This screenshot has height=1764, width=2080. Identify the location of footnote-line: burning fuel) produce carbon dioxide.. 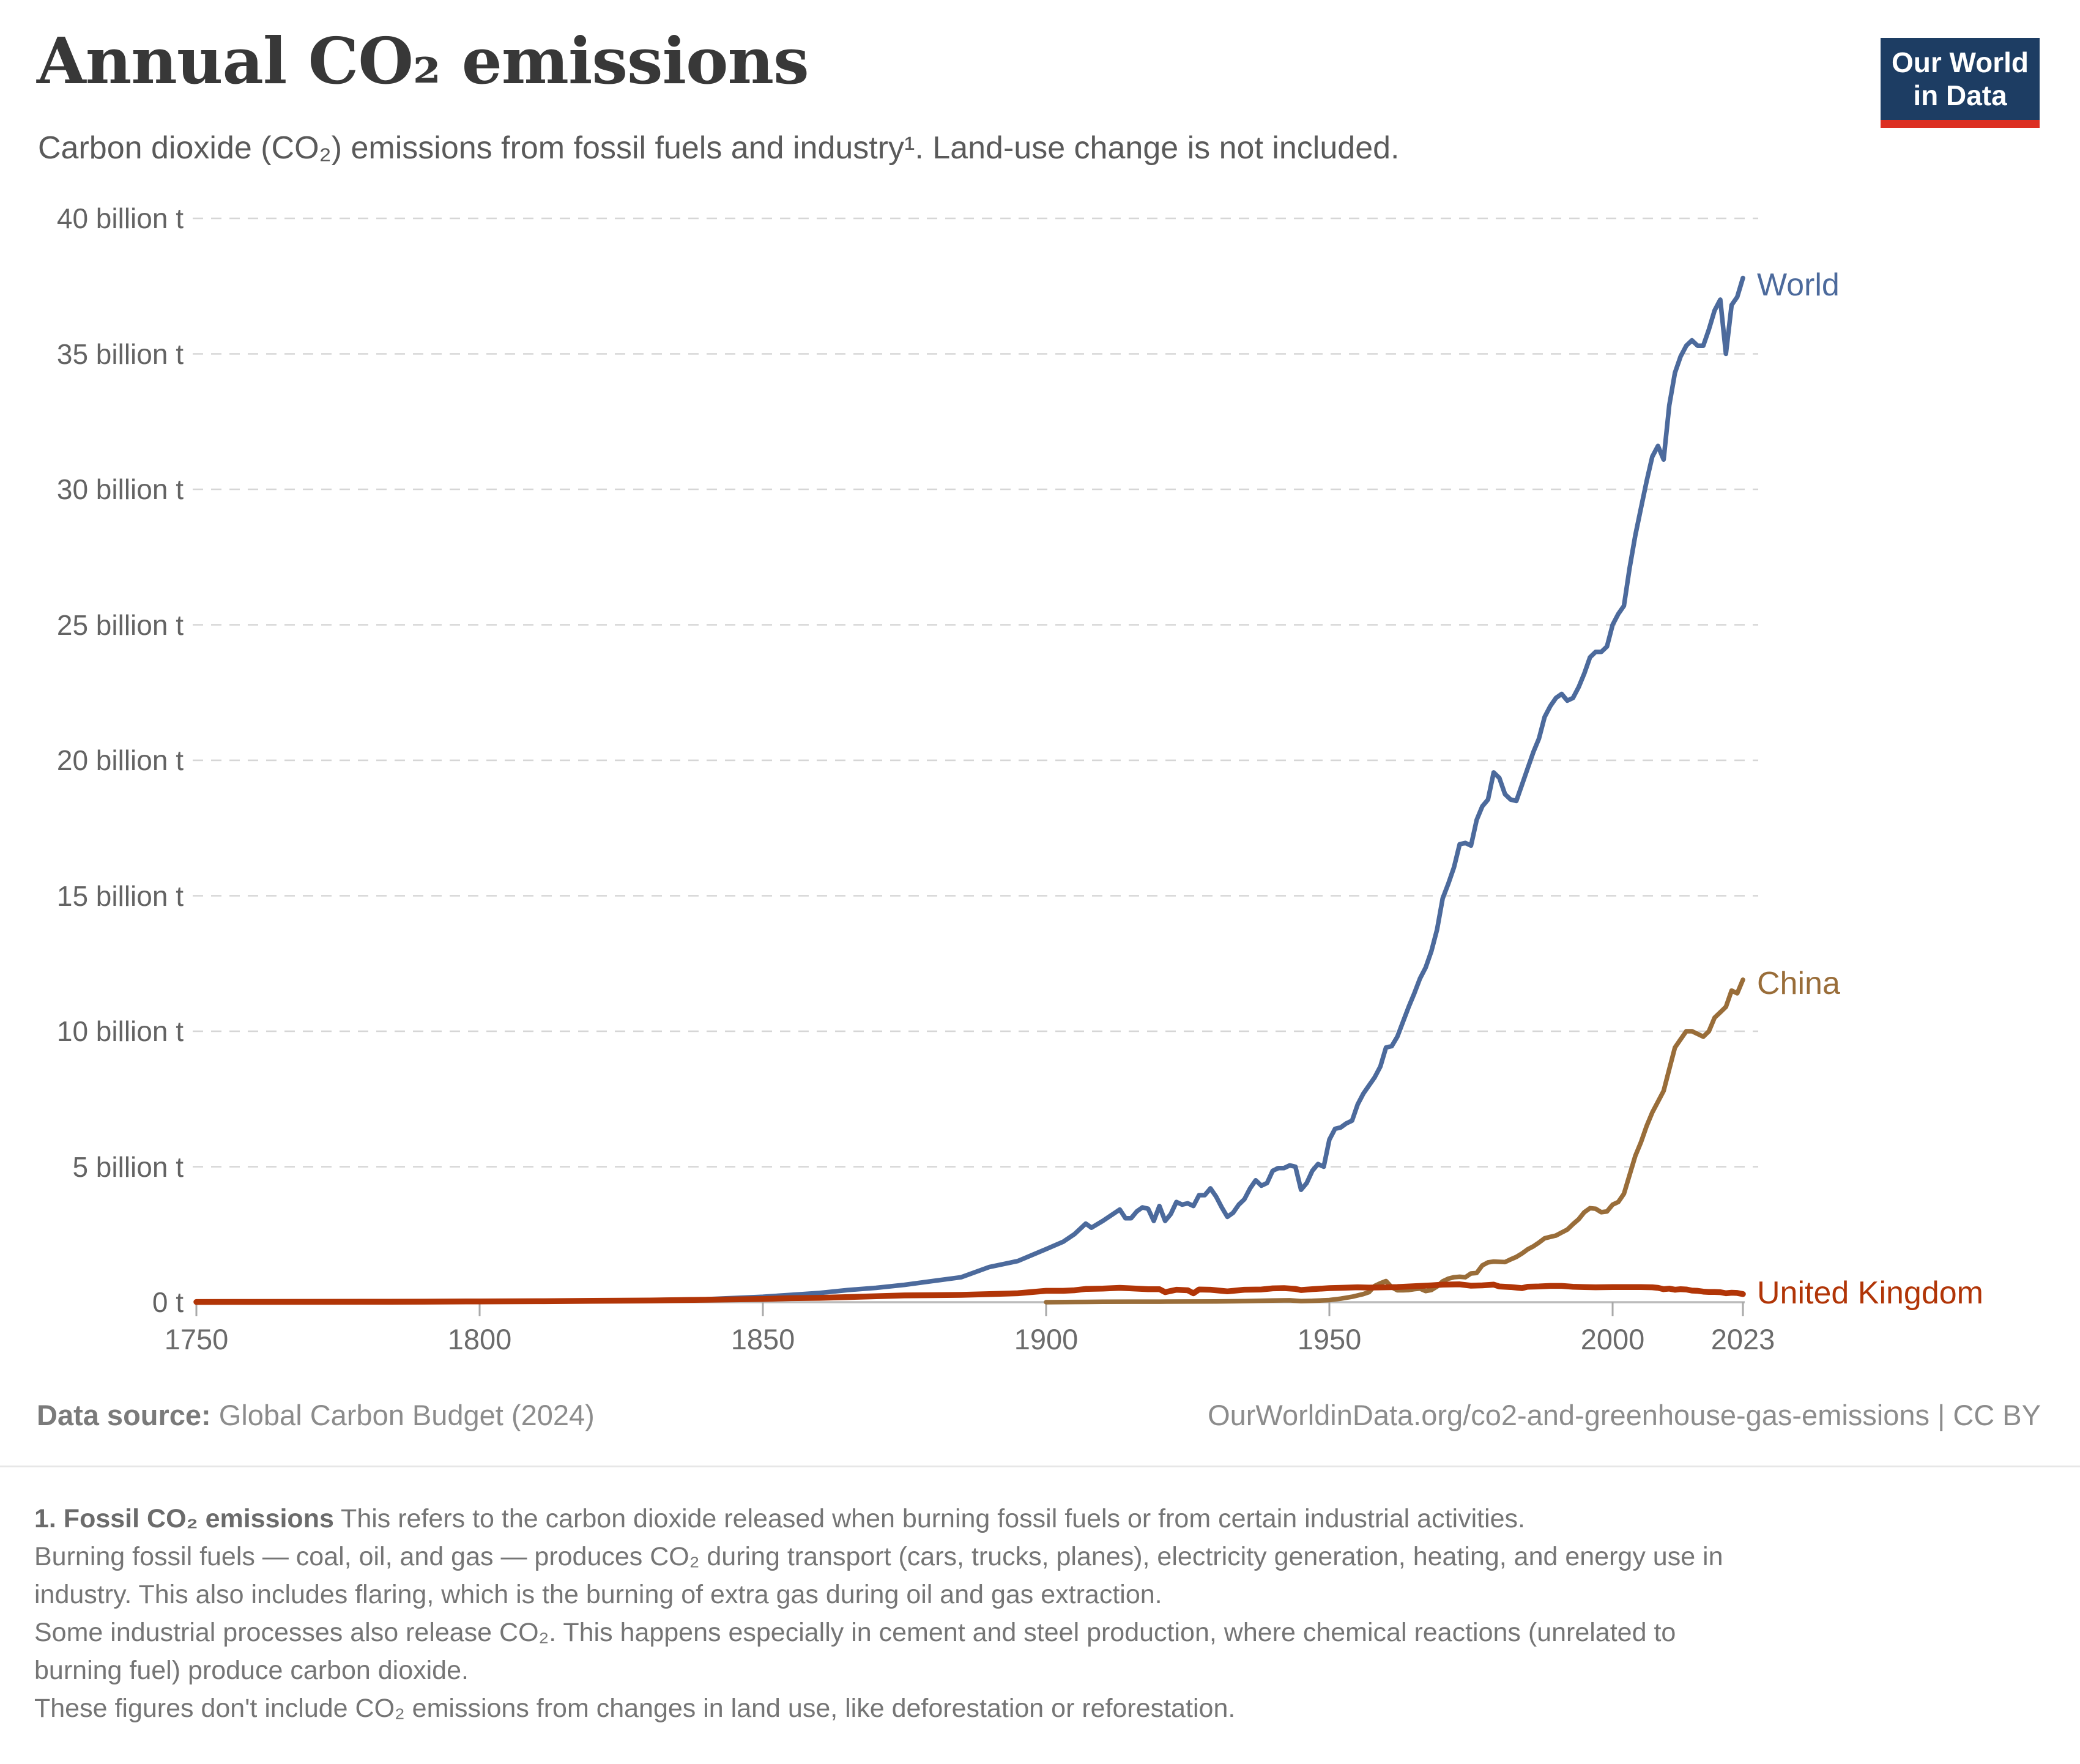
(252, 1670).